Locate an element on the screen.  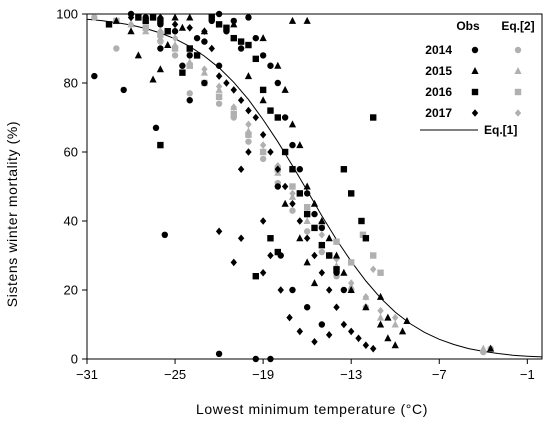
y-tick-label: 0 is located at coordinates (74, 359).